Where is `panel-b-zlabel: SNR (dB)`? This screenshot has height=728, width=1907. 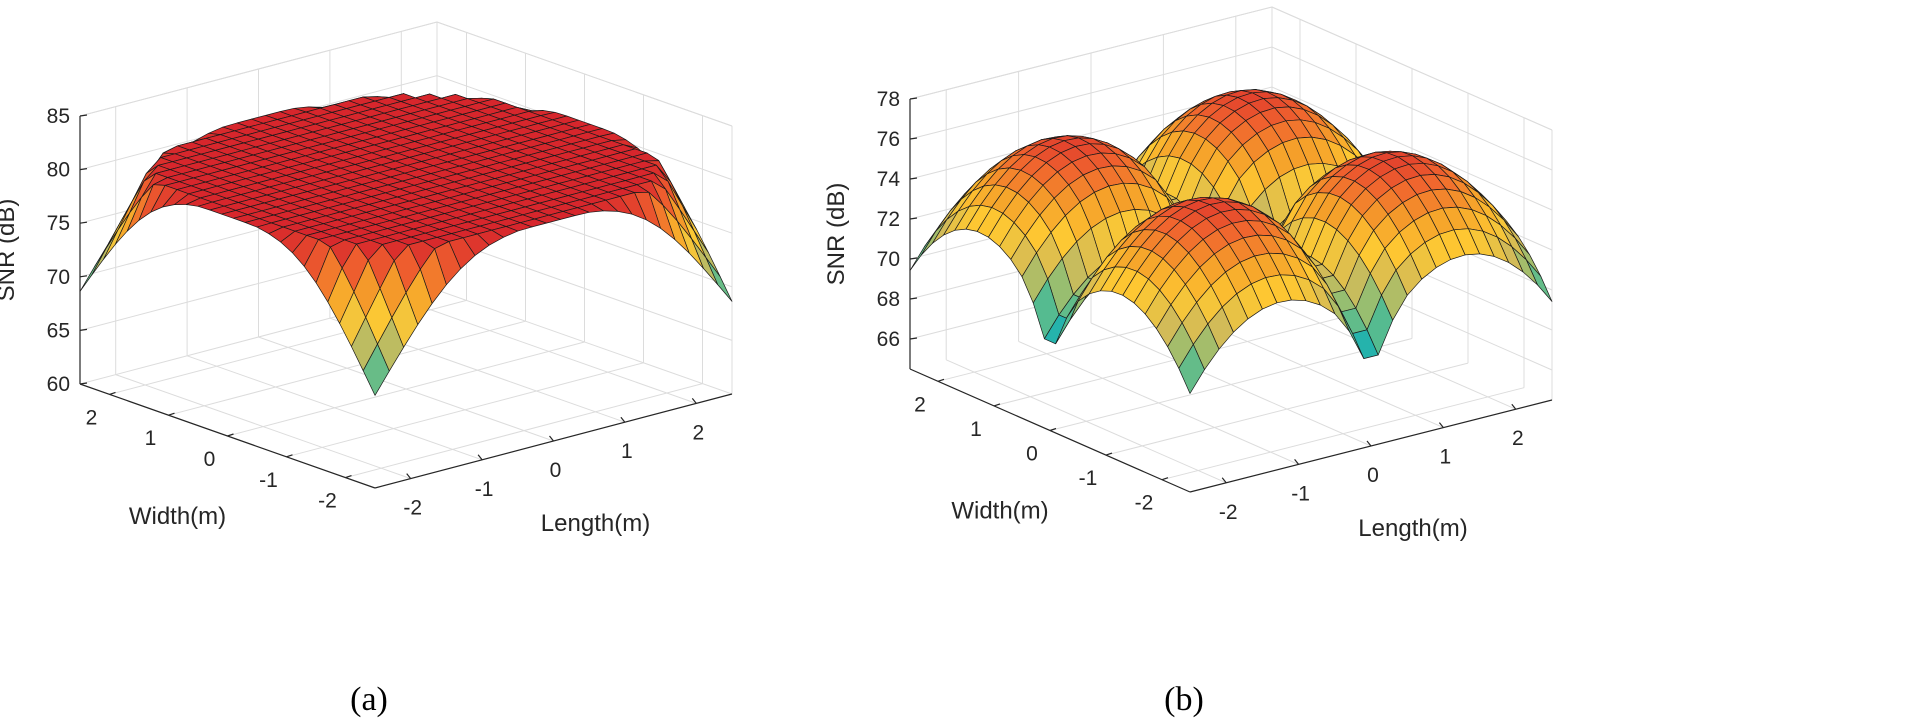
panel-b-zlabel: SNR (dB) is located at coordinates (836, 234).